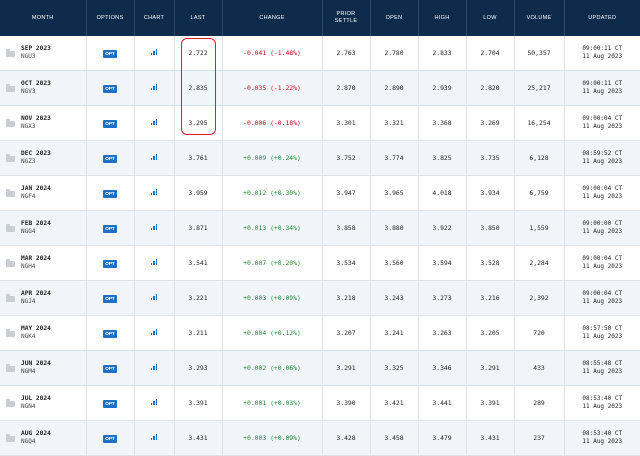  Describe the element at coordinates (43, 438) in the screenshot. I see `month-cell: AUG 2024 NGQ4` at that location.